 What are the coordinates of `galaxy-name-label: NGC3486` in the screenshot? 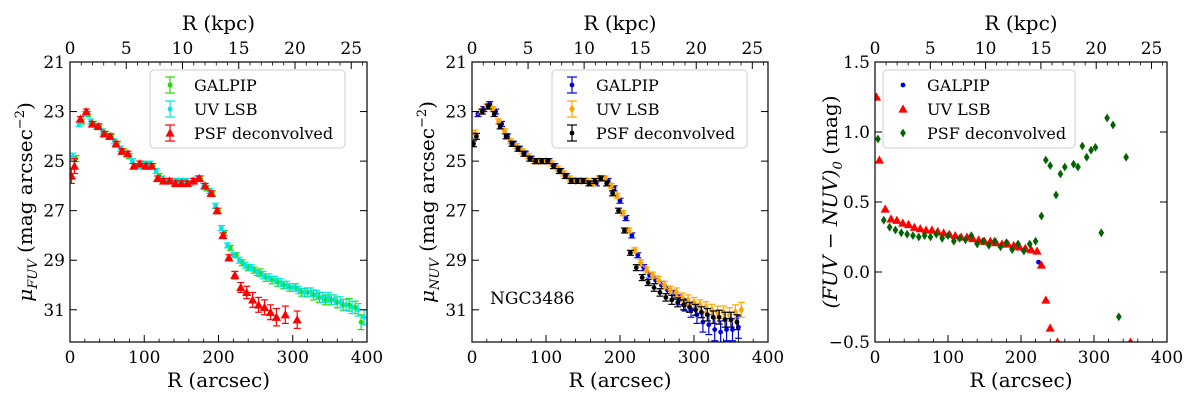 It's located at (532, 299).